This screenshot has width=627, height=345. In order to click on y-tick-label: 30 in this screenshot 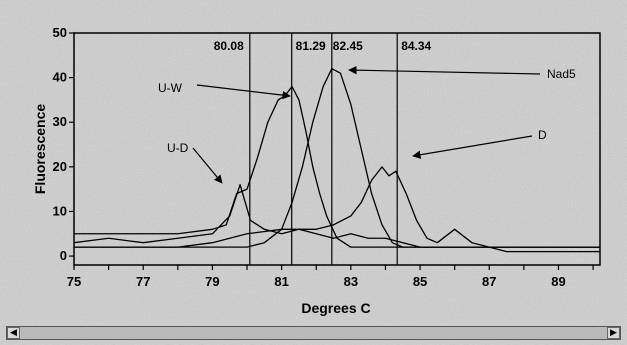, I will do `click(60, 121)`.